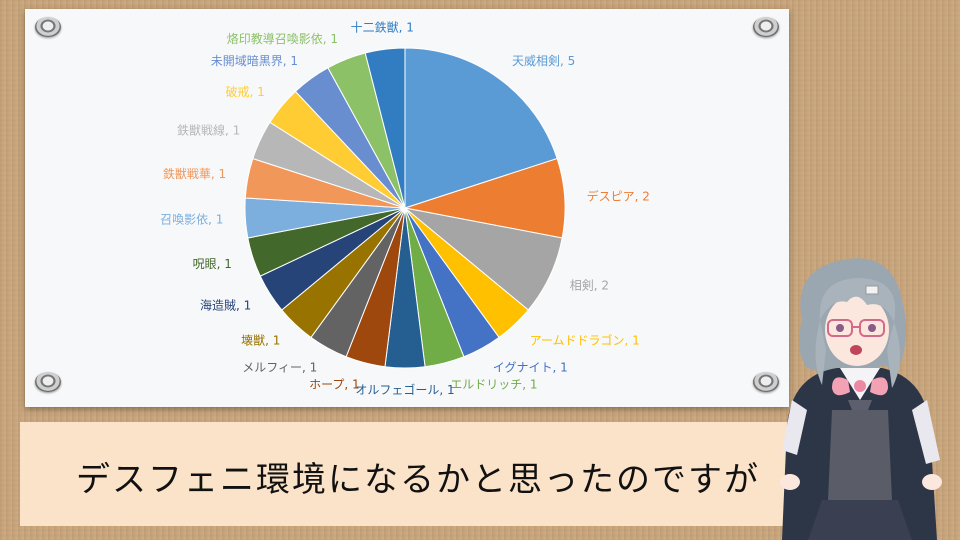 This screenshot has height=540, width=960. I want to click on screw-bottom-left, so click(48, 382).